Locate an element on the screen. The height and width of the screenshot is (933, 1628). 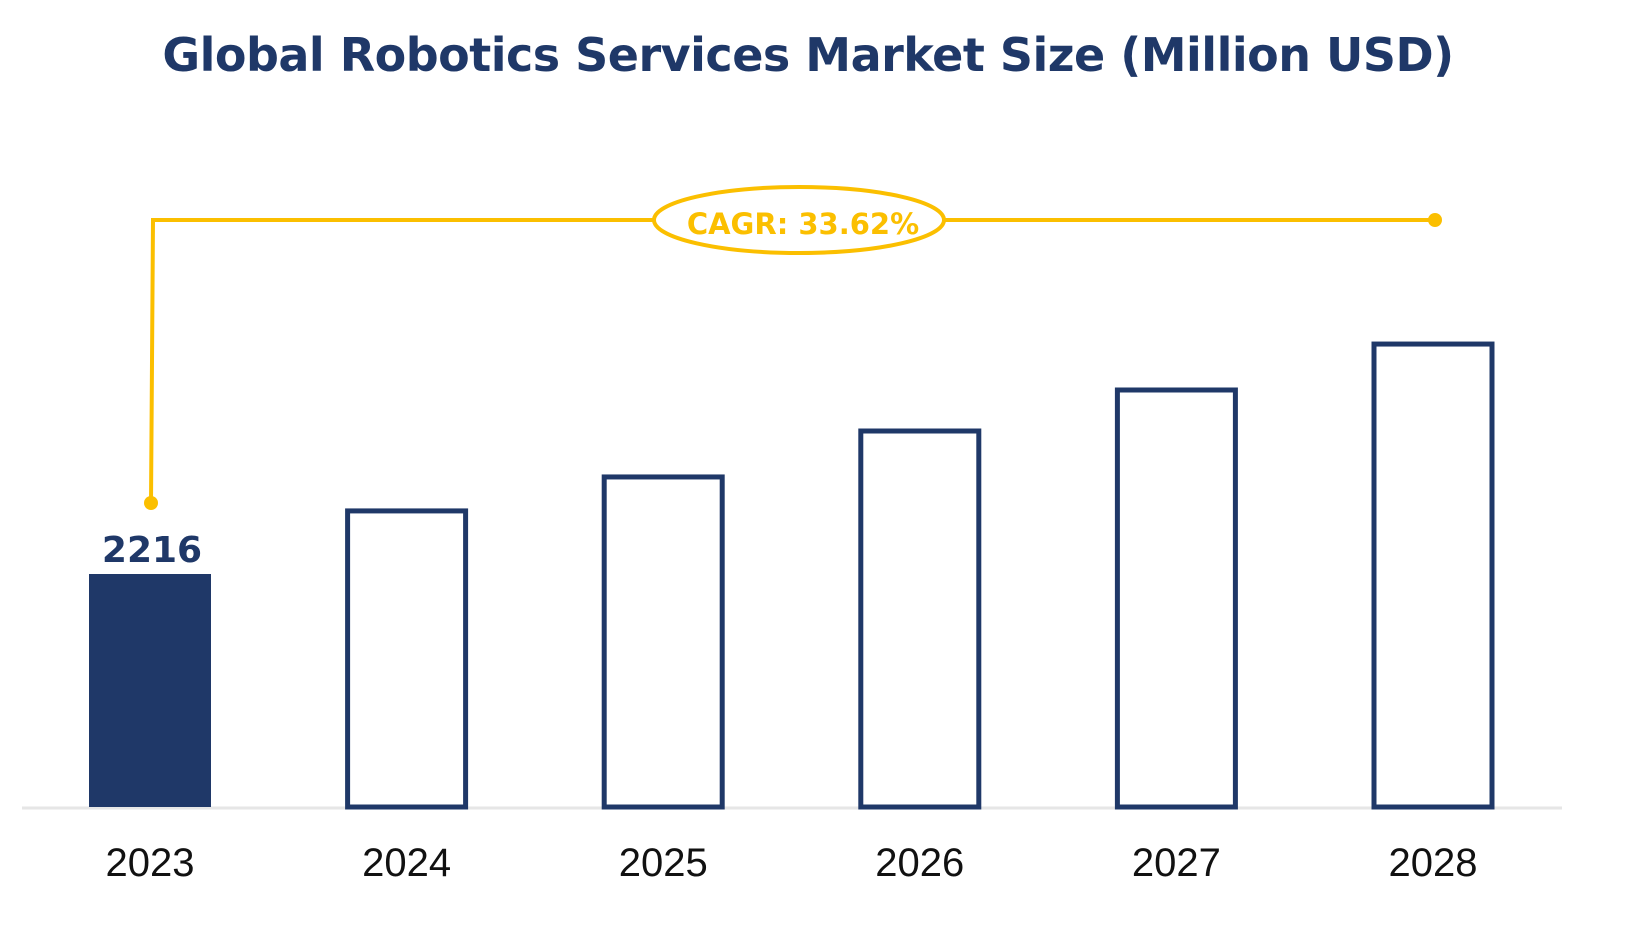
x-tick-label: 2024 is located at coordinates (406, 863).